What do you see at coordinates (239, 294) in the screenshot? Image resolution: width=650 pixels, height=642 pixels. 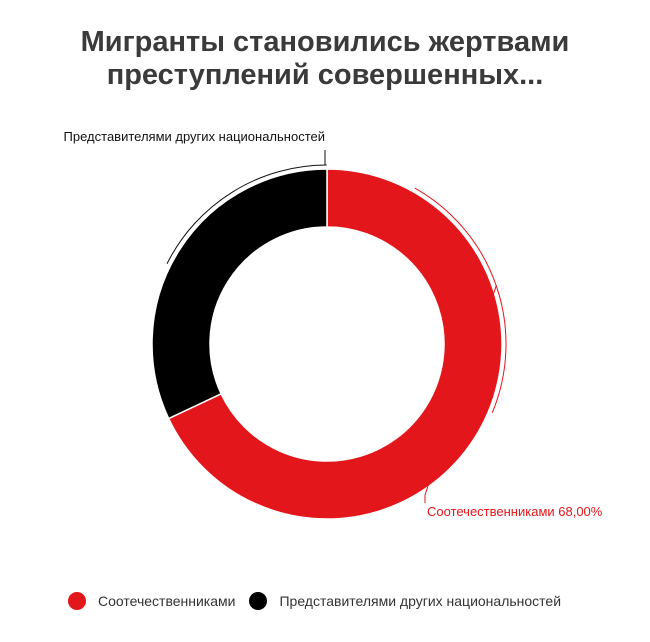 I see `donut-slice-other-nationalities` at bounding box center [239, 294].